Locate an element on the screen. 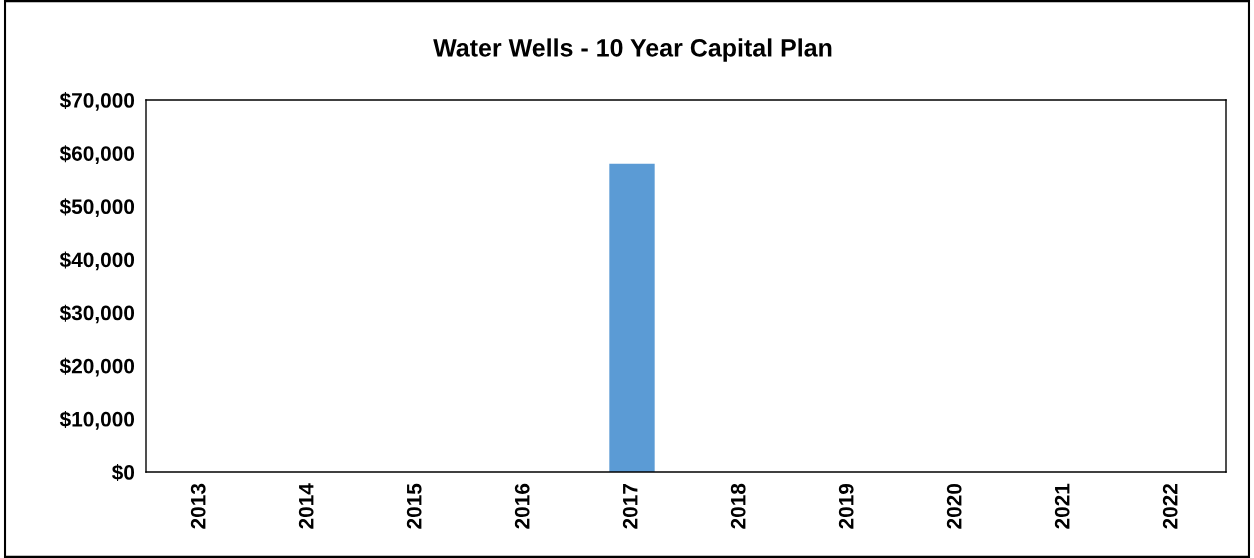 The height and width of the screenshot is (558, 1254). y-tick-label: $60,000 is located at coordinates (97, 154).